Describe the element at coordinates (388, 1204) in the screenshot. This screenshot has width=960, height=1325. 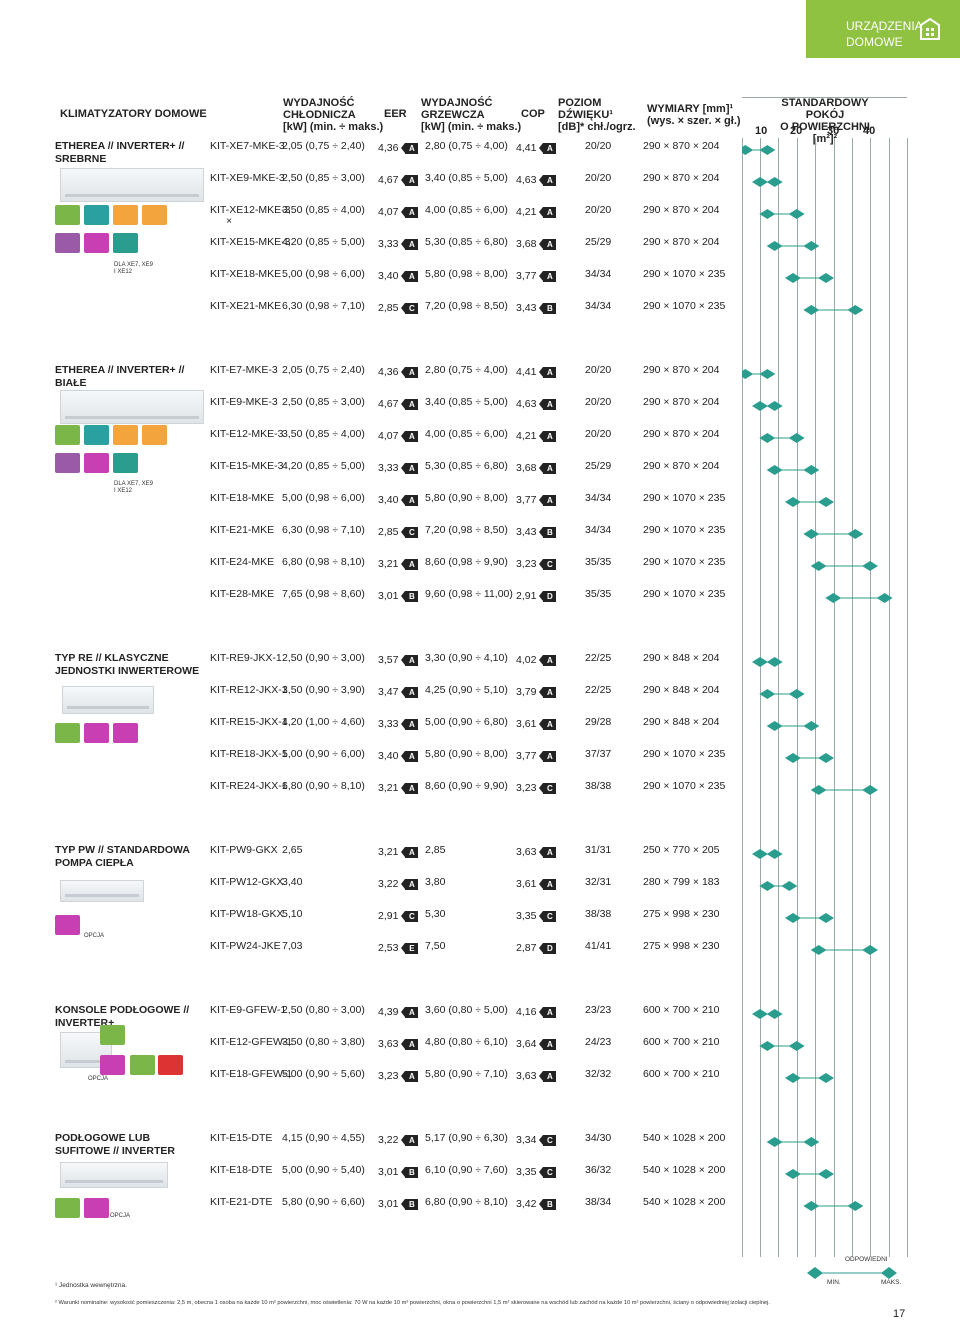
I see `eer-value: 3,01` at that location.